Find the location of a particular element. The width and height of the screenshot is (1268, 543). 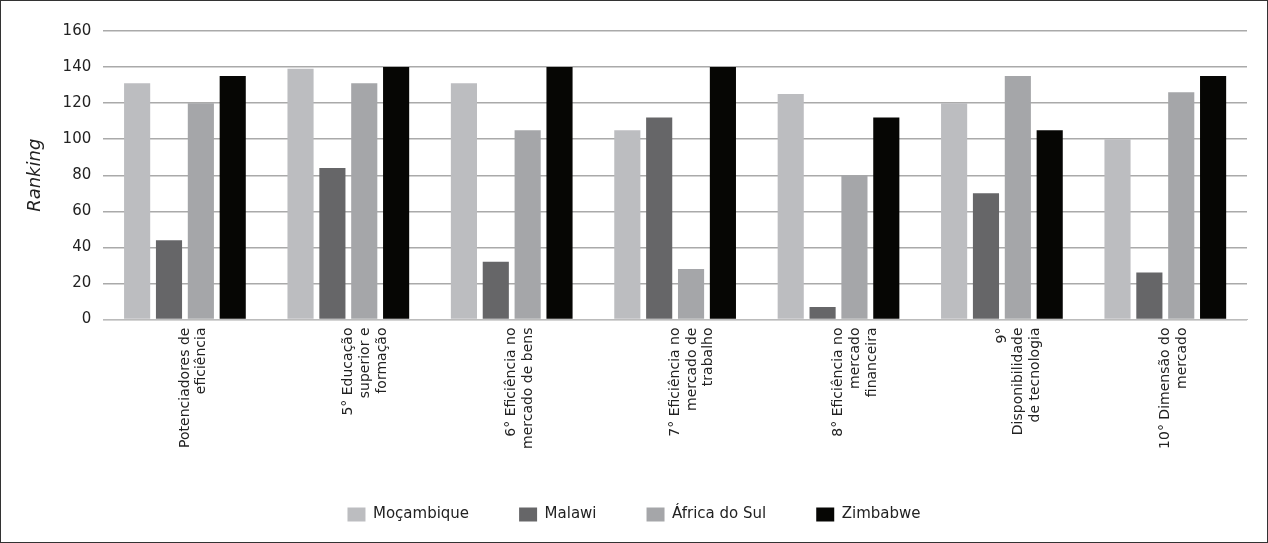

y-tick-label: 0 is located at coordinates (86, 318).